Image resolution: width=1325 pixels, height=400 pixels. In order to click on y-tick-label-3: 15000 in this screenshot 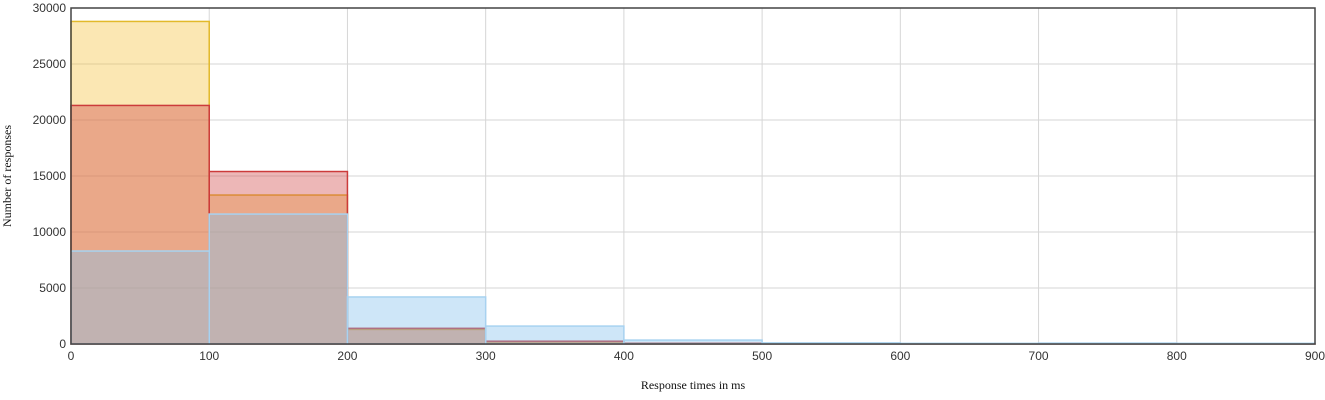, I will do `click(50, 176)`.